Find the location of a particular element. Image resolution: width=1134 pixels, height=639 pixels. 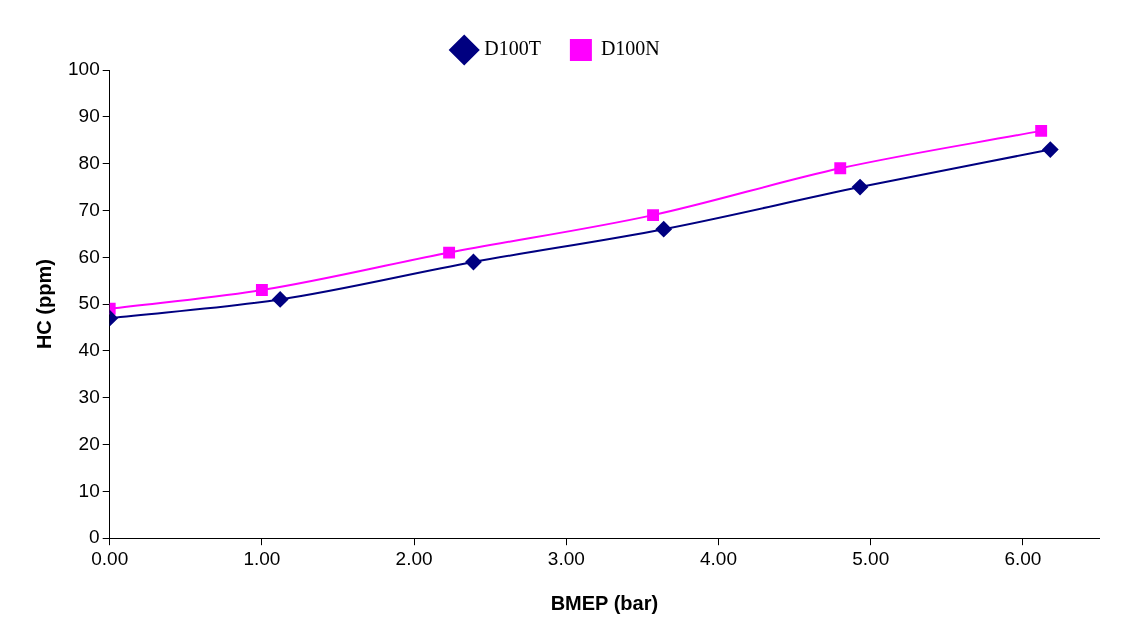

x-tick-label: 5.00 is located at coordinates (871, 558).